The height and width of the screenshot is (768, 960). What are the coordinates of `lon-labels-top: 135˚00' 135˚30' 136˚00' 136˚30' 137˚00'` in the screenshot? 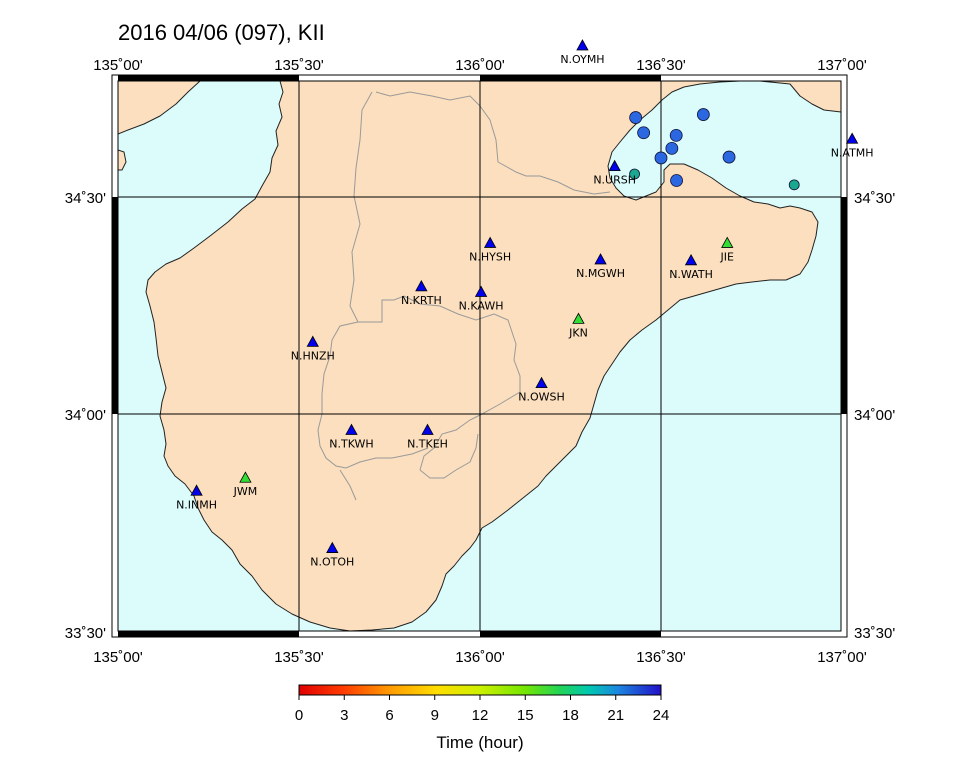 It's located at (480, 65).